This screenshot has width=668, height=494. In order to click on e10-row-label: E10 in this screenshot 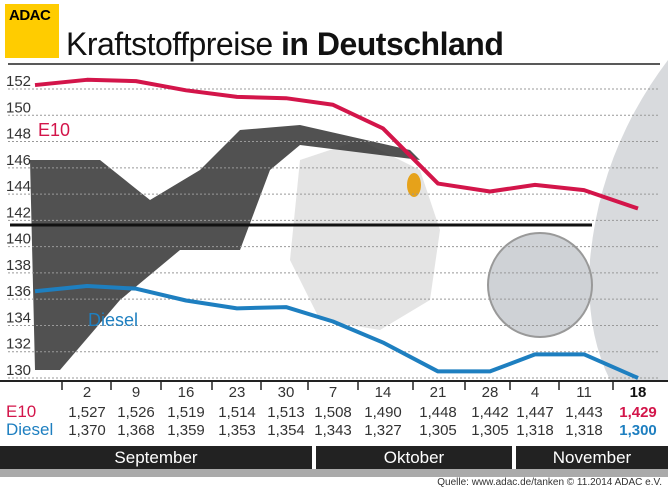, I will do `click(21, 411)`.